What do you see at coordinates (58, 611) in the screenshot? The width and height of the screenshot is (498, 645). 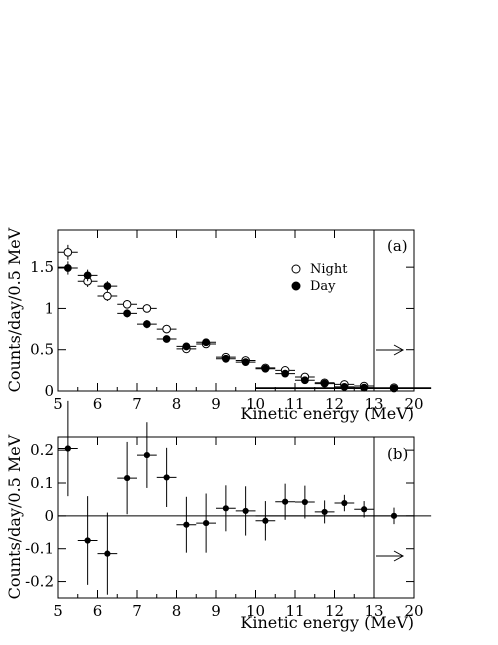 I see `panel-b-x-tick-label: 5` at bounding box center [58, 611].